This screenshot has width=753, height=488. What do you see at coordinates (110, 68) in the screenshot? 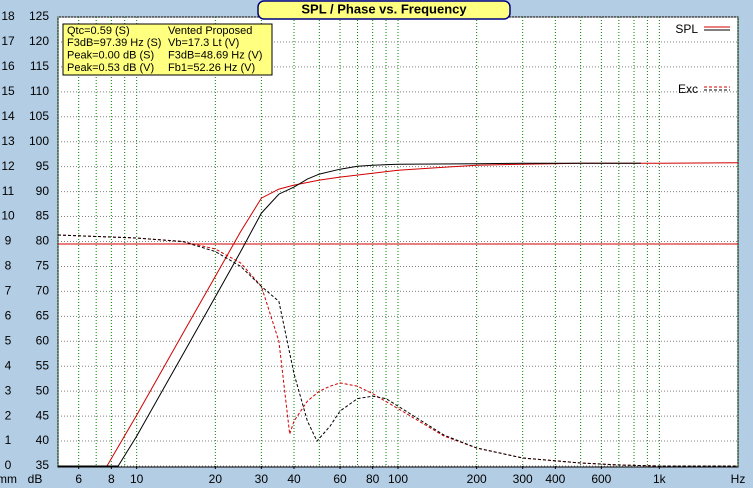
I see `info-text: Peak=0.53 dB (V)` at bounding box center [110, 68].